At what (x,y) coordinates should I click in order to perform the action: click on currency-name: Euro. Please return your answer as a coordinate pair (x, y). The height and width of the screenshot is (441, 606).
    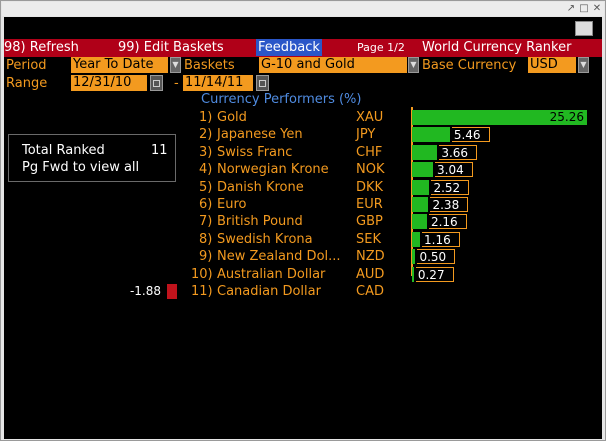
    Looking at the image, I should click on (232, 204).